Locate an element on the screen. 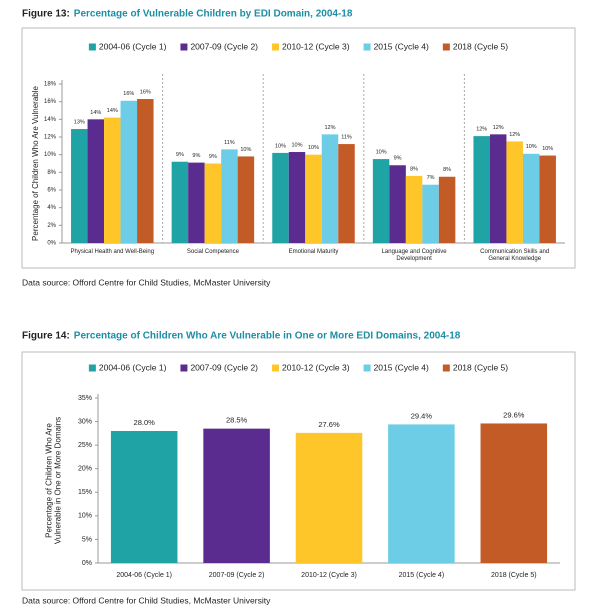  y-tick-label: 2% is located at coordinates (51, 226).